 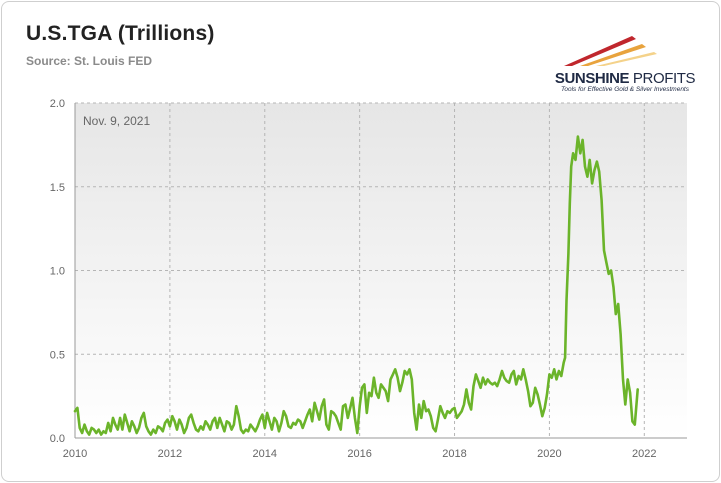 I want to click on logo-name-part2: PROFITS, so click(x=662, y=78).